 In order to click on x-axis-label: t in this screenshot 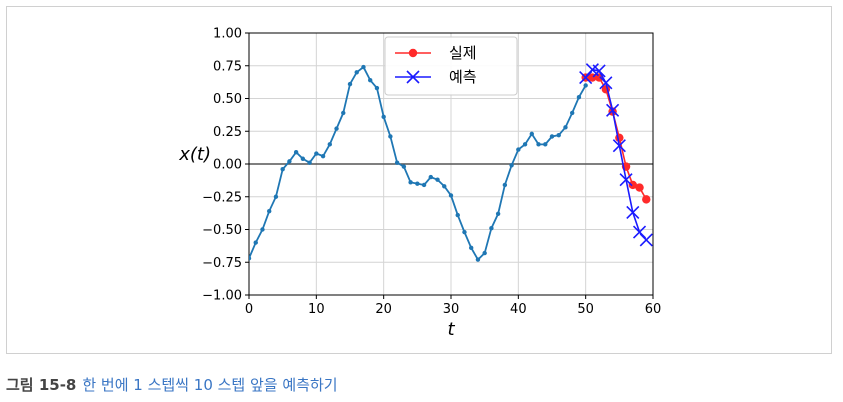, I will do `click(451, 329)`.